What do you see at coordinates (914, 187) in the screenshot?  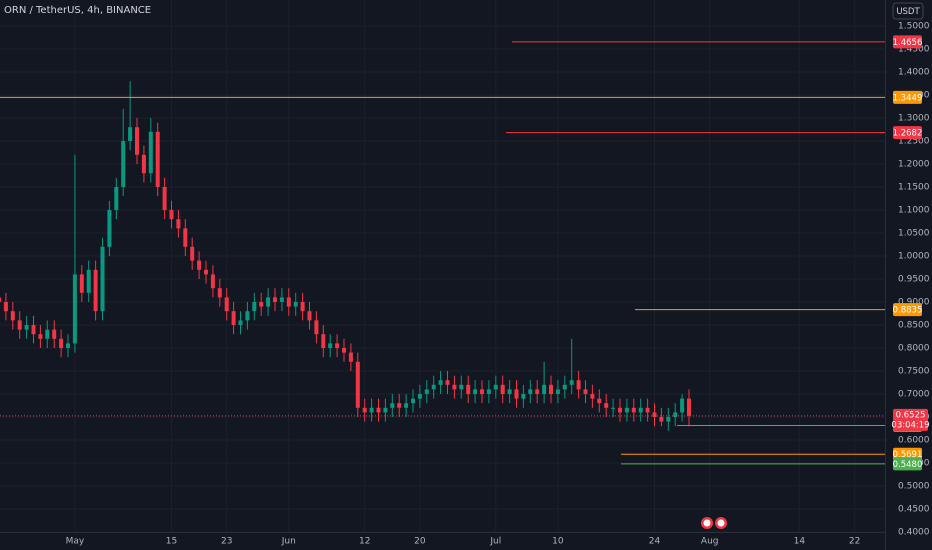 I see `y-tick-label: 1.1500` at bounding box center [914, 187].